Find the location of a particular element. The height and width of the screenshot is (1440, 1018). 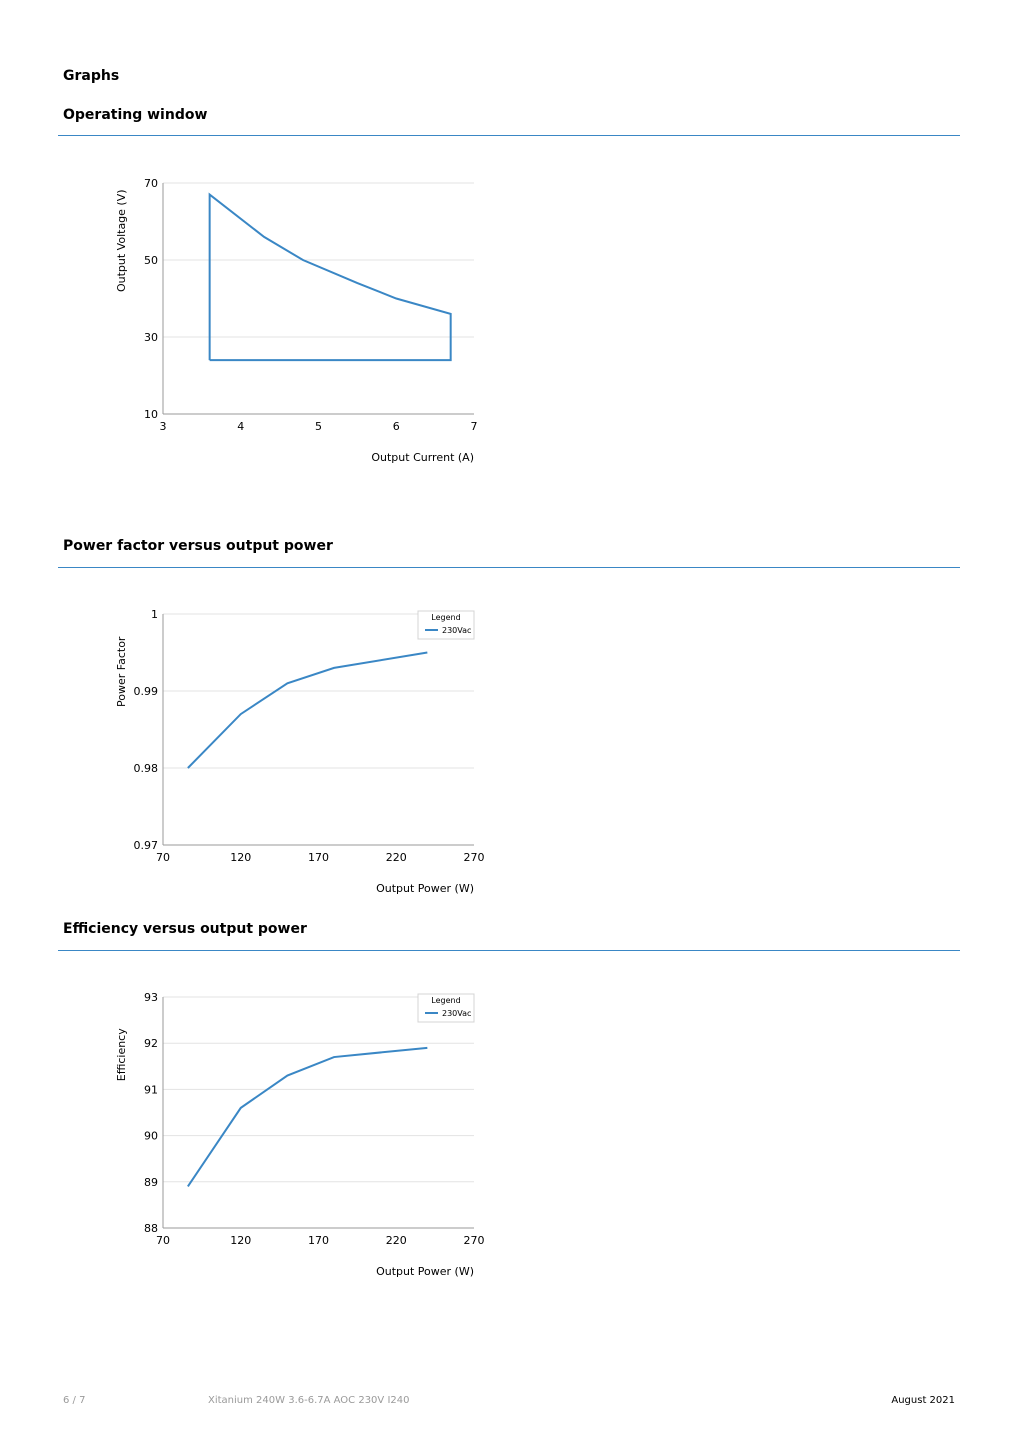

y-tick-label: 92 is located at coordinates (151, 1043).